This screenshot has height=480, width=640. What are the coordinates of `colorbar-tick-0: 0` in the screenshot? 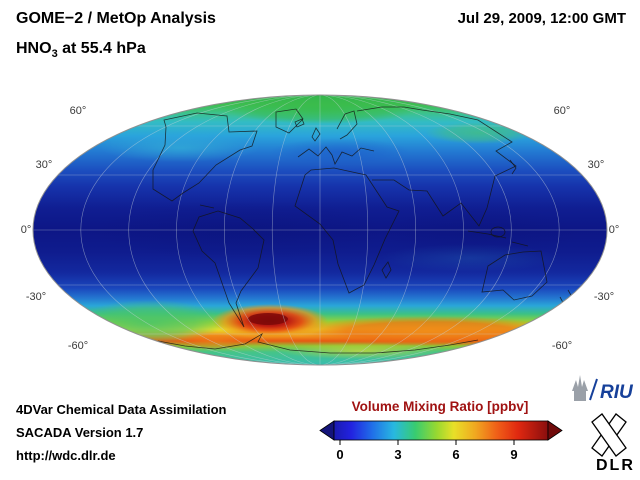 It's located at (339, 454).